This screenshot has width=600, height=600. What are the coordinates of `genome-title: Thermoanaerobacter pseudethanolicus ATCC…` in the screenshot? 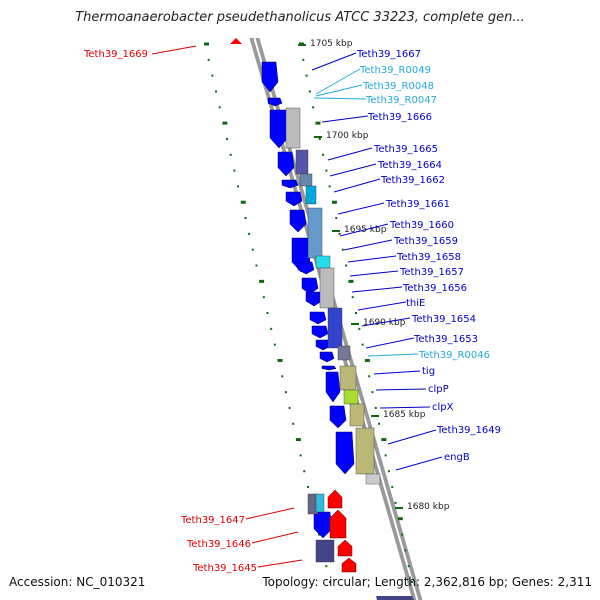 It's located at (300, 17).